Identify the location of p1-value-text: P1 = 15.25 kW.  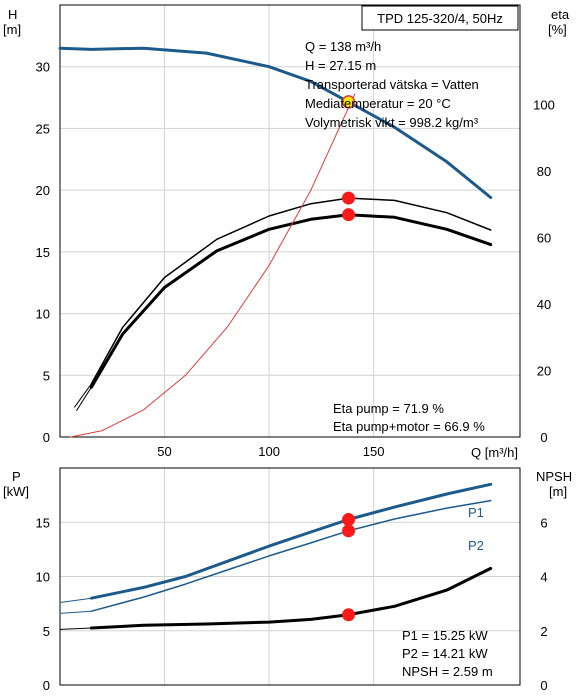
(445, 635).